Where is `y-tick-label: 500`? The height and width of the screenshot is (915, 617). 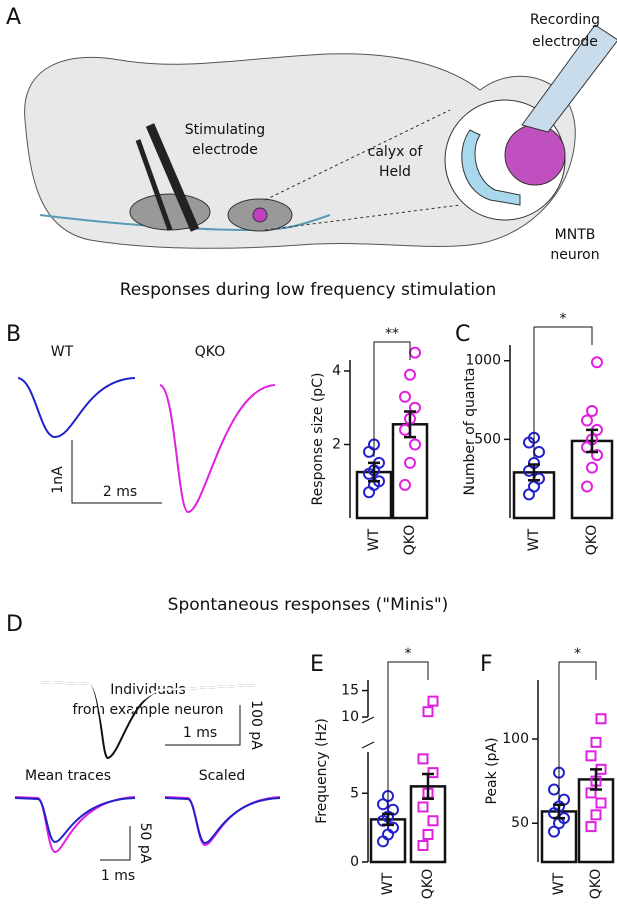
y-tick-label: 500 is located at coordinates (487, 439).